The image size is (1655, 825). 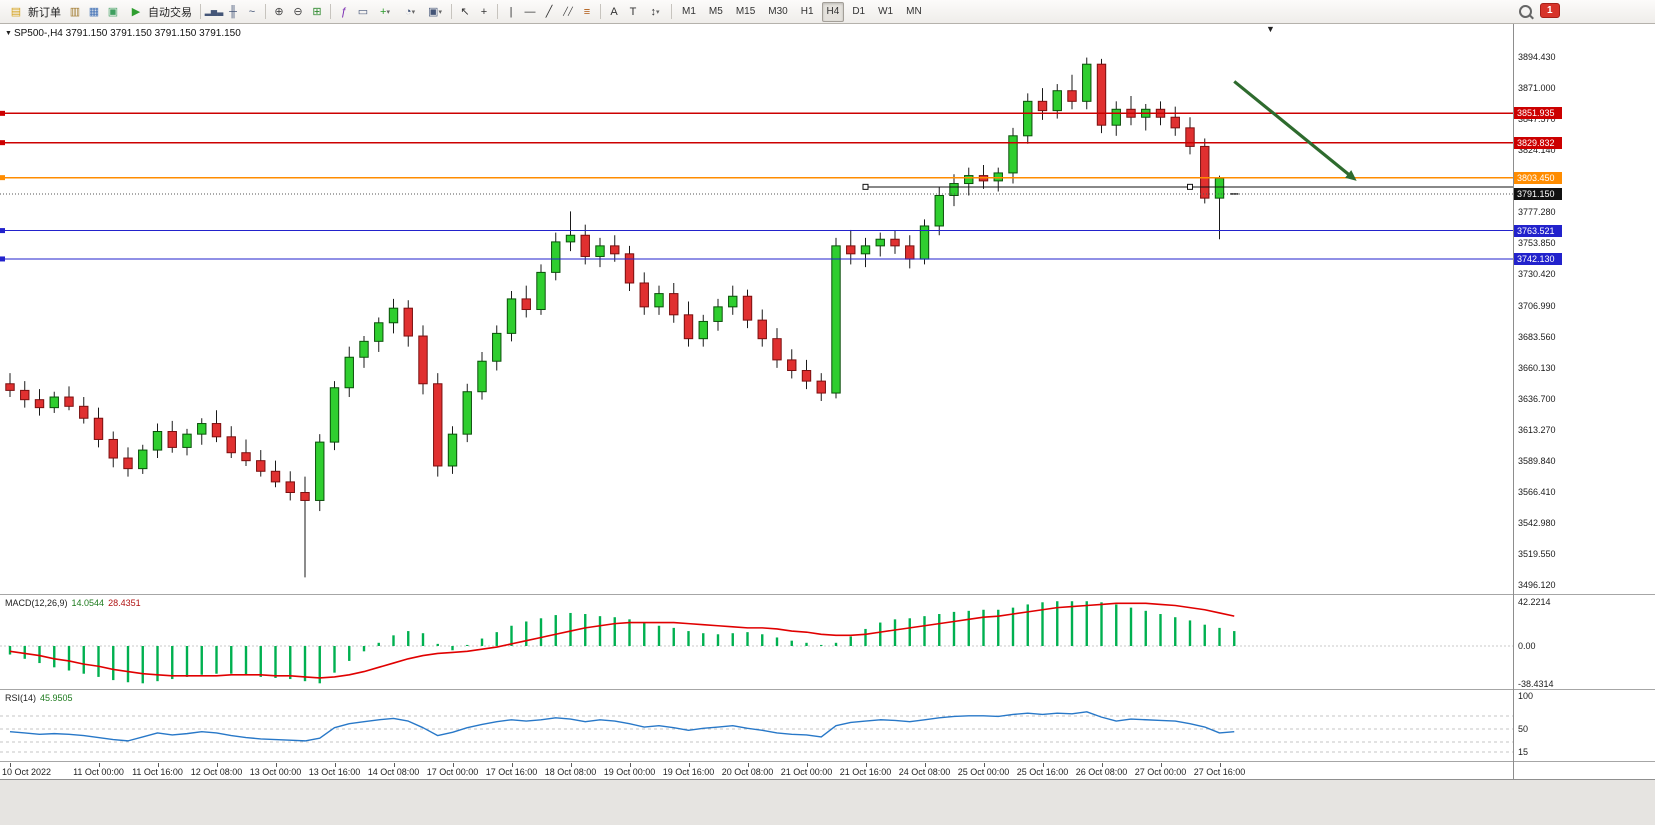 What do you see at coordinates (886, 11) in the screenshot?
I see `timeframe-button-w1: W1` at bounding box center [886, 11].